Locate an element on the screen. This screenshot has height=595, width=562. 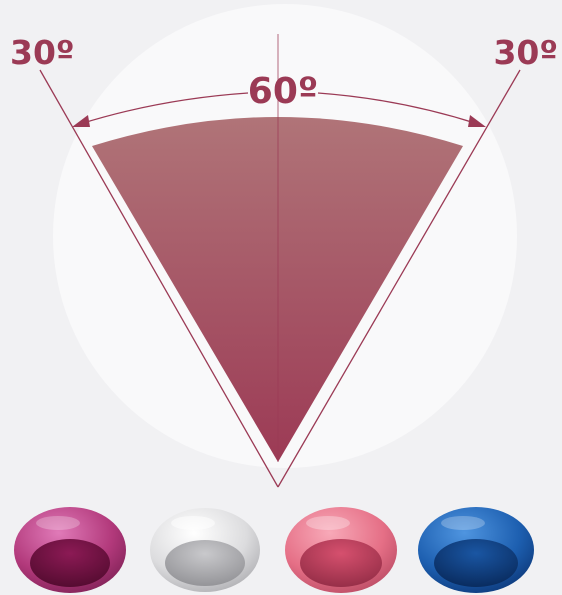
total-angle-label: 60º is located at coordinates (283, 91).